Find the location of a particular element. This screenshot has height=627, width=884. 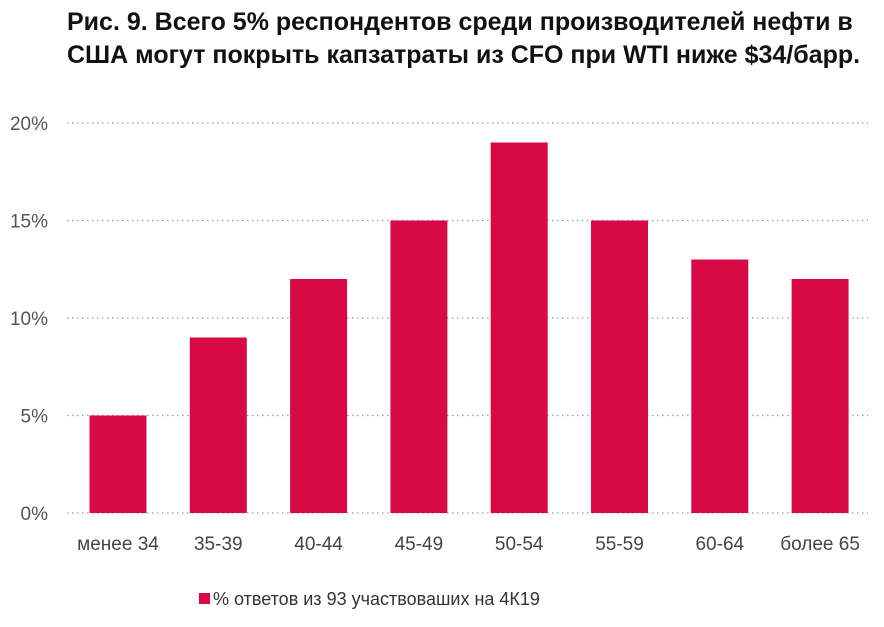

legend-label: % ответов из 93 участвоваших на 4К19 is located at coordinates (376, 599).